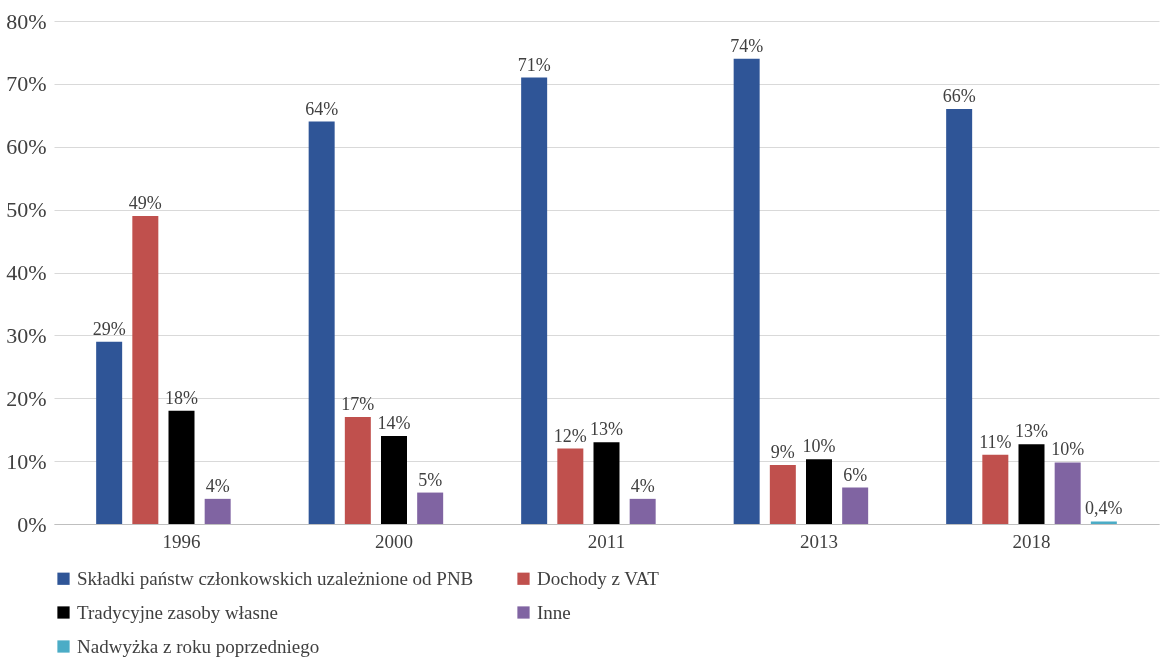  What do you see at coordinates (747, 45) in the screenshot?
I see `data-label: 74%` at bounding box center [747, 45].